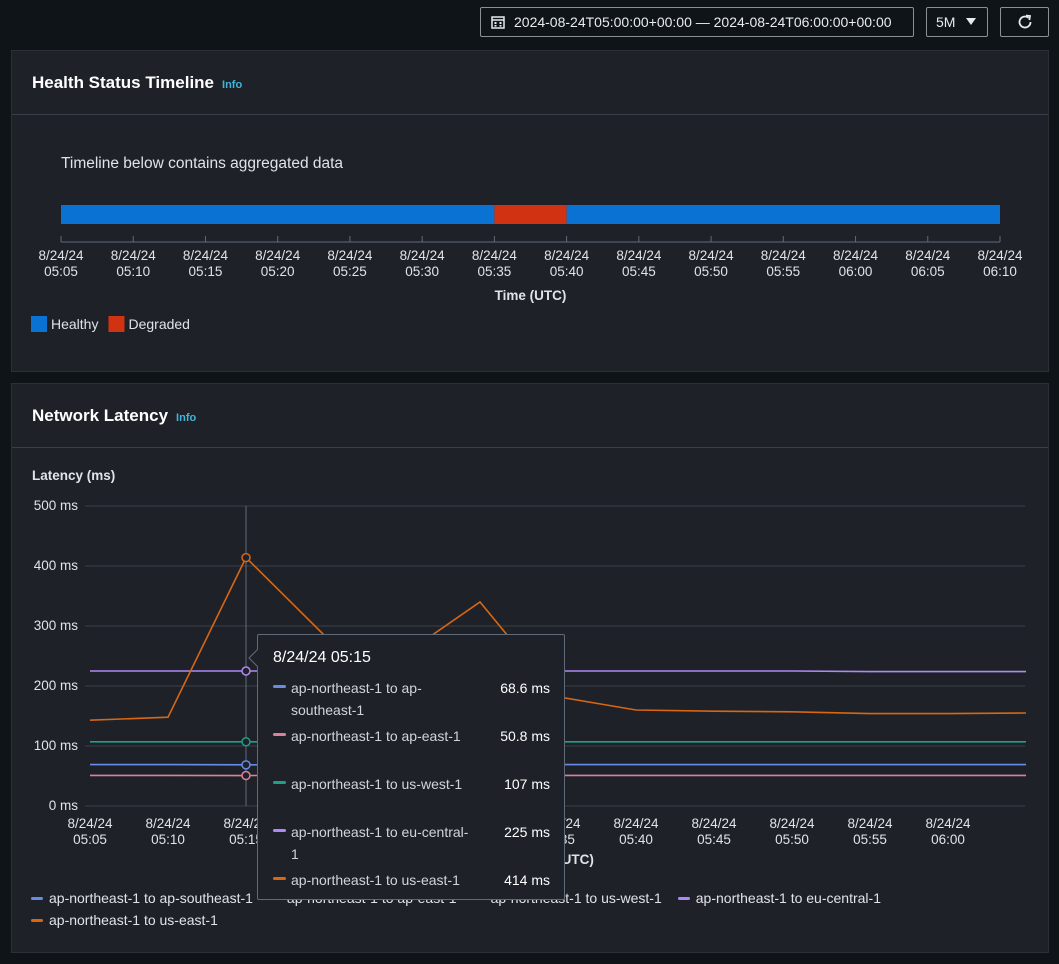  What do you see at coordinates (971, 21) in the screenshot?
I see `dropdown-caret` at bounding box center [971, 21].